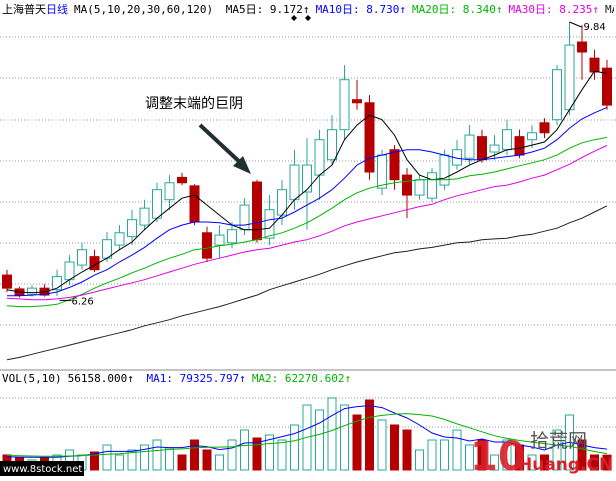  I want to click on period: 日线, so click(57, 9).